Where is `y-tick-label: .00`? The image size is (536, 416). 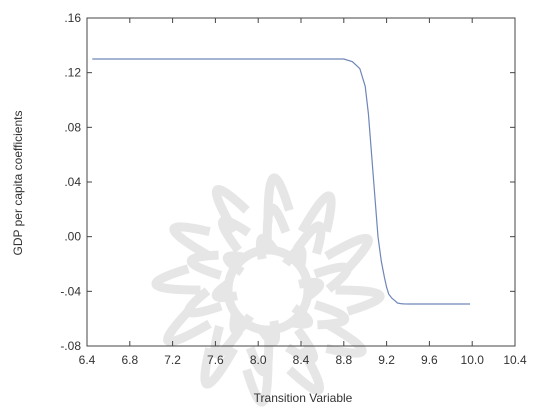 y-tick-label: .00 is located at coordinates (72, 237).